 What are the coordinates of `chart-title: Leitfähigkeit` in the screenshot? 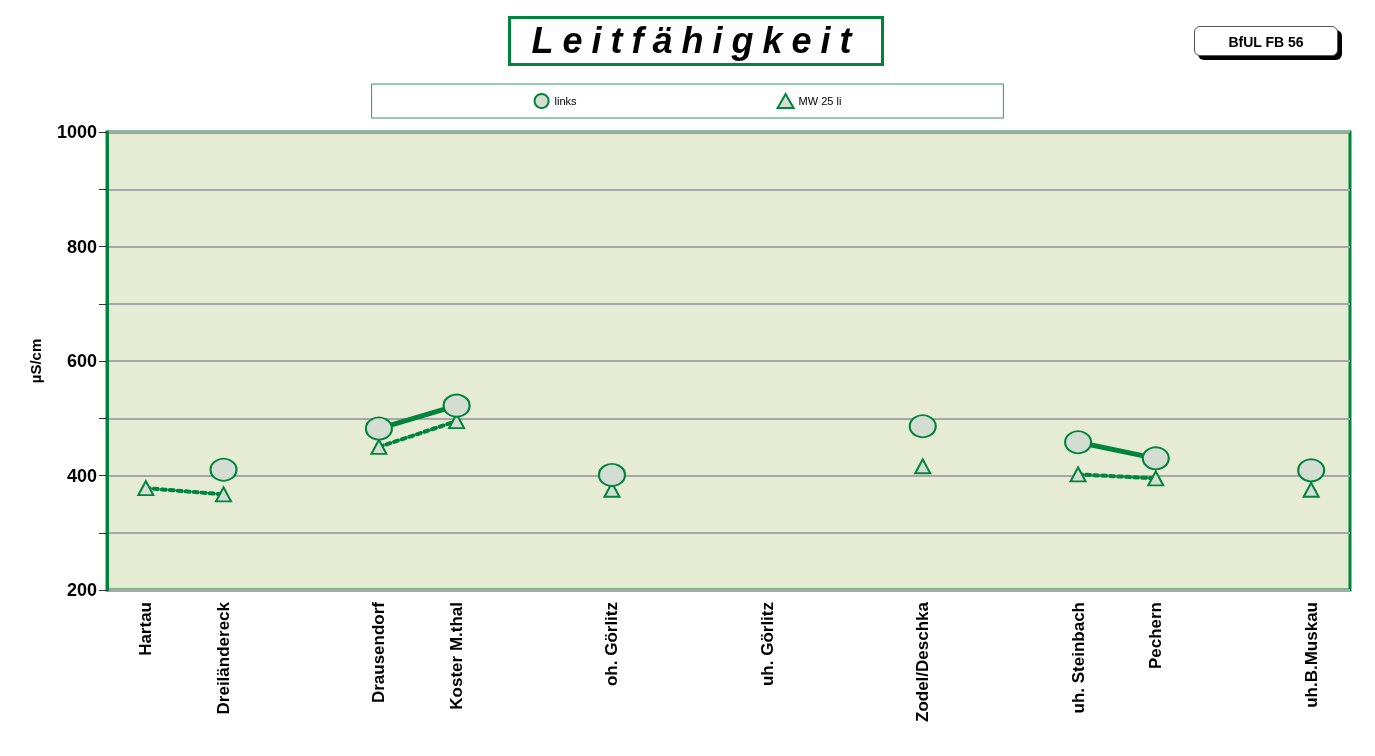 It's located at (696, 41).